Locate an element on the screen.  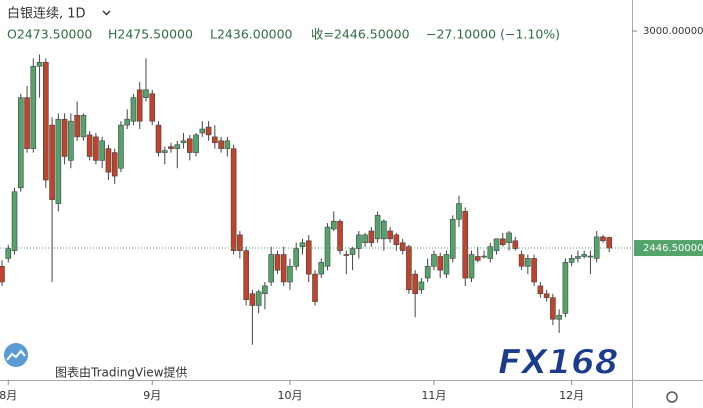
x-tick-label: 9月 is located at coordinates (152, 395).